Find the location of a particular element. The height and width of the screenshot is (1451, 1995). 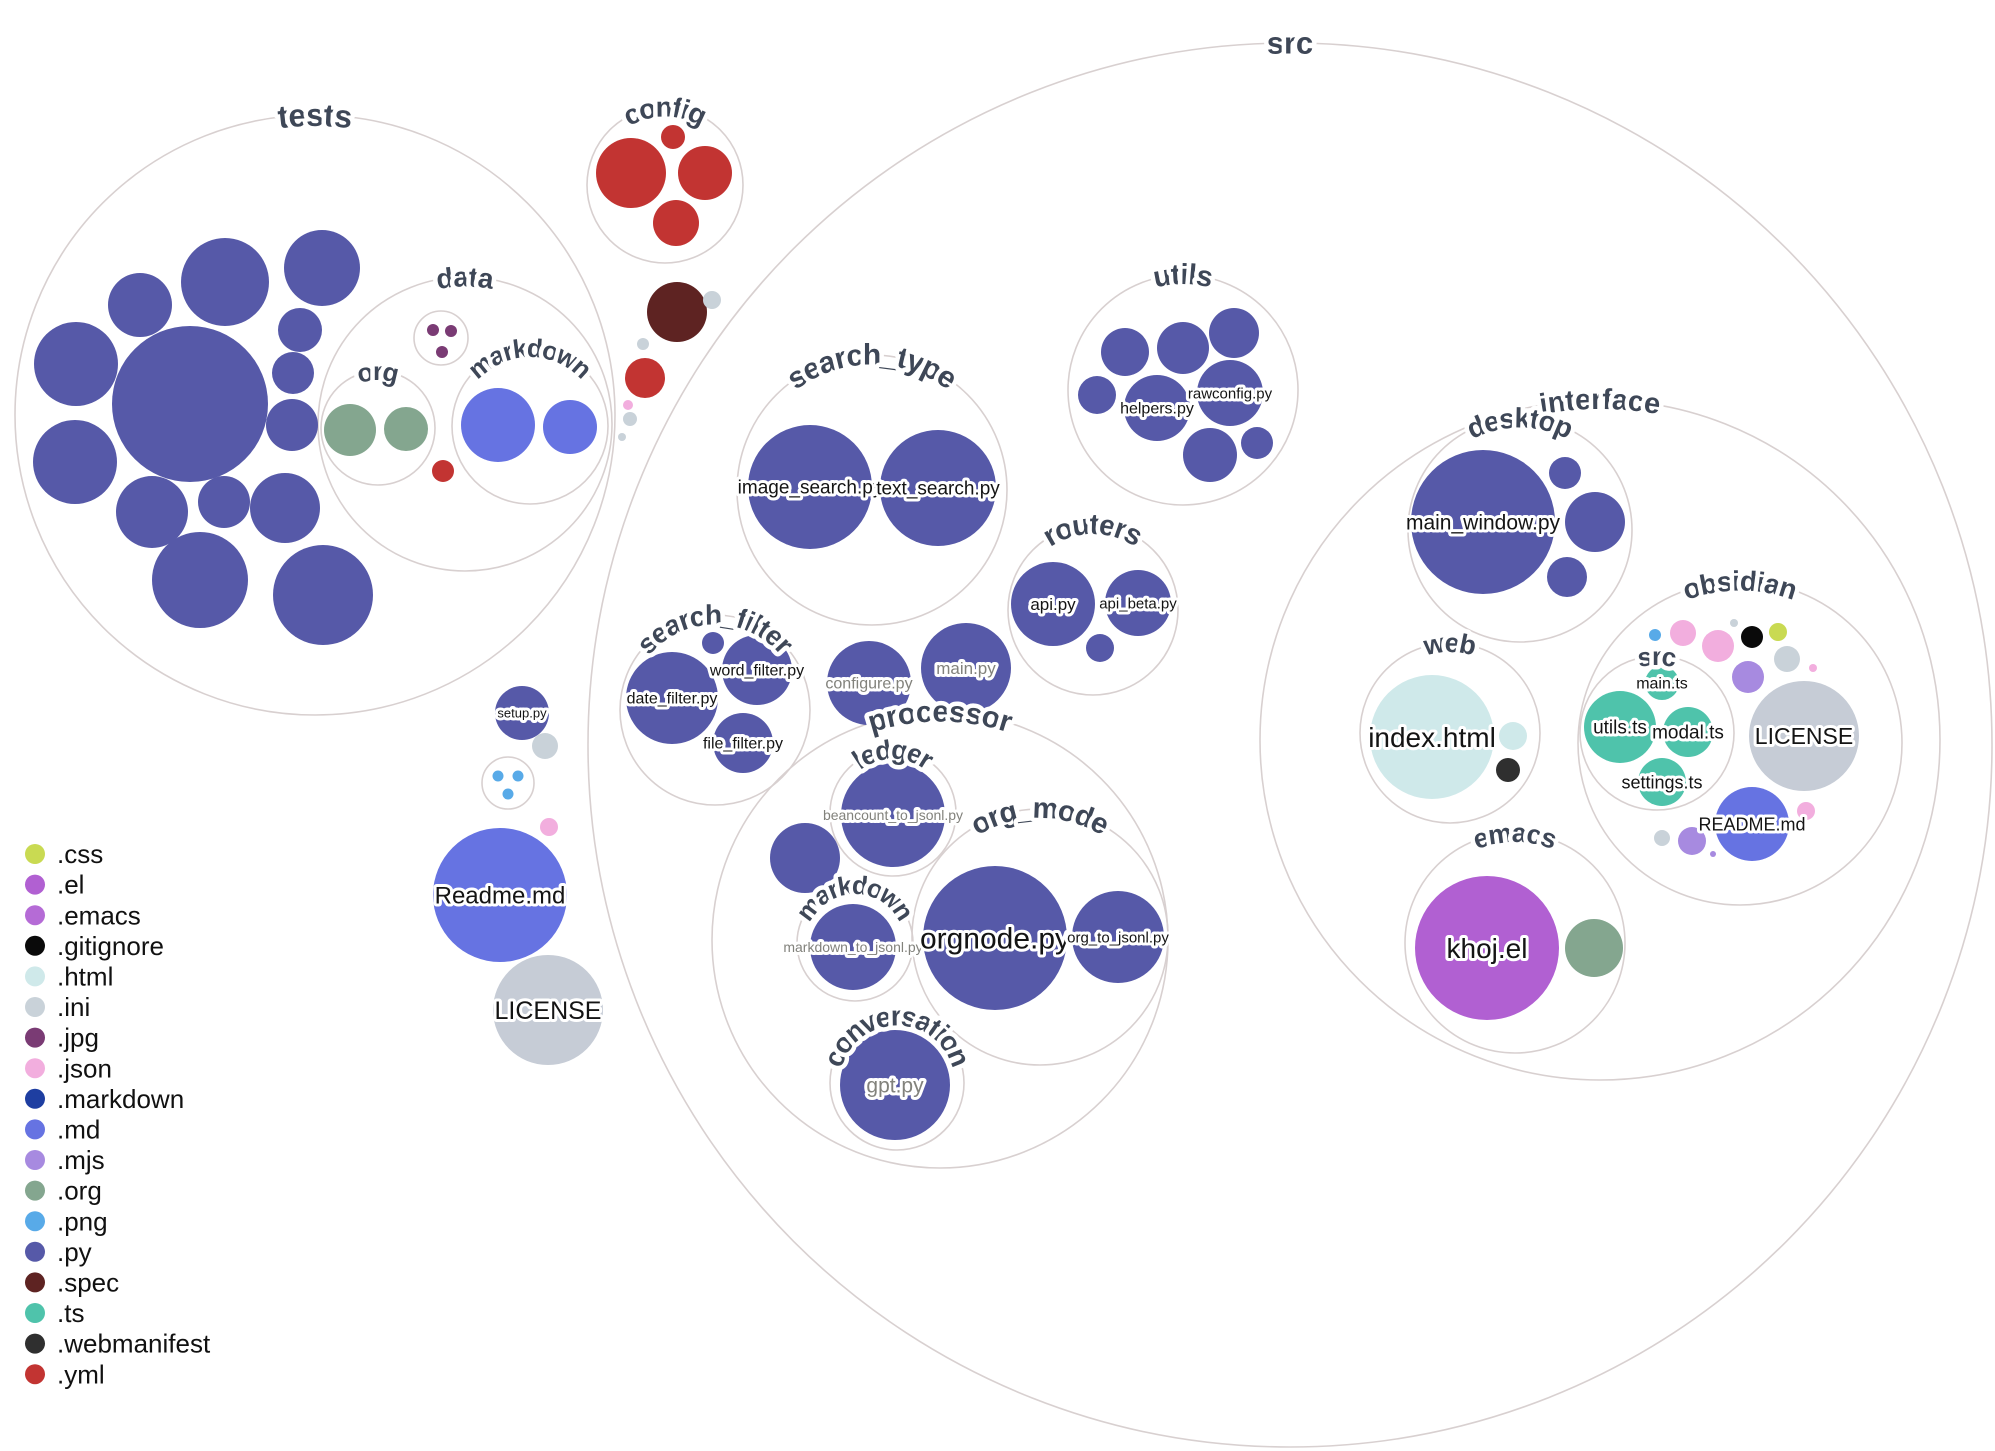

file-data-jpg2-circle is located at coordinates (451, 331).